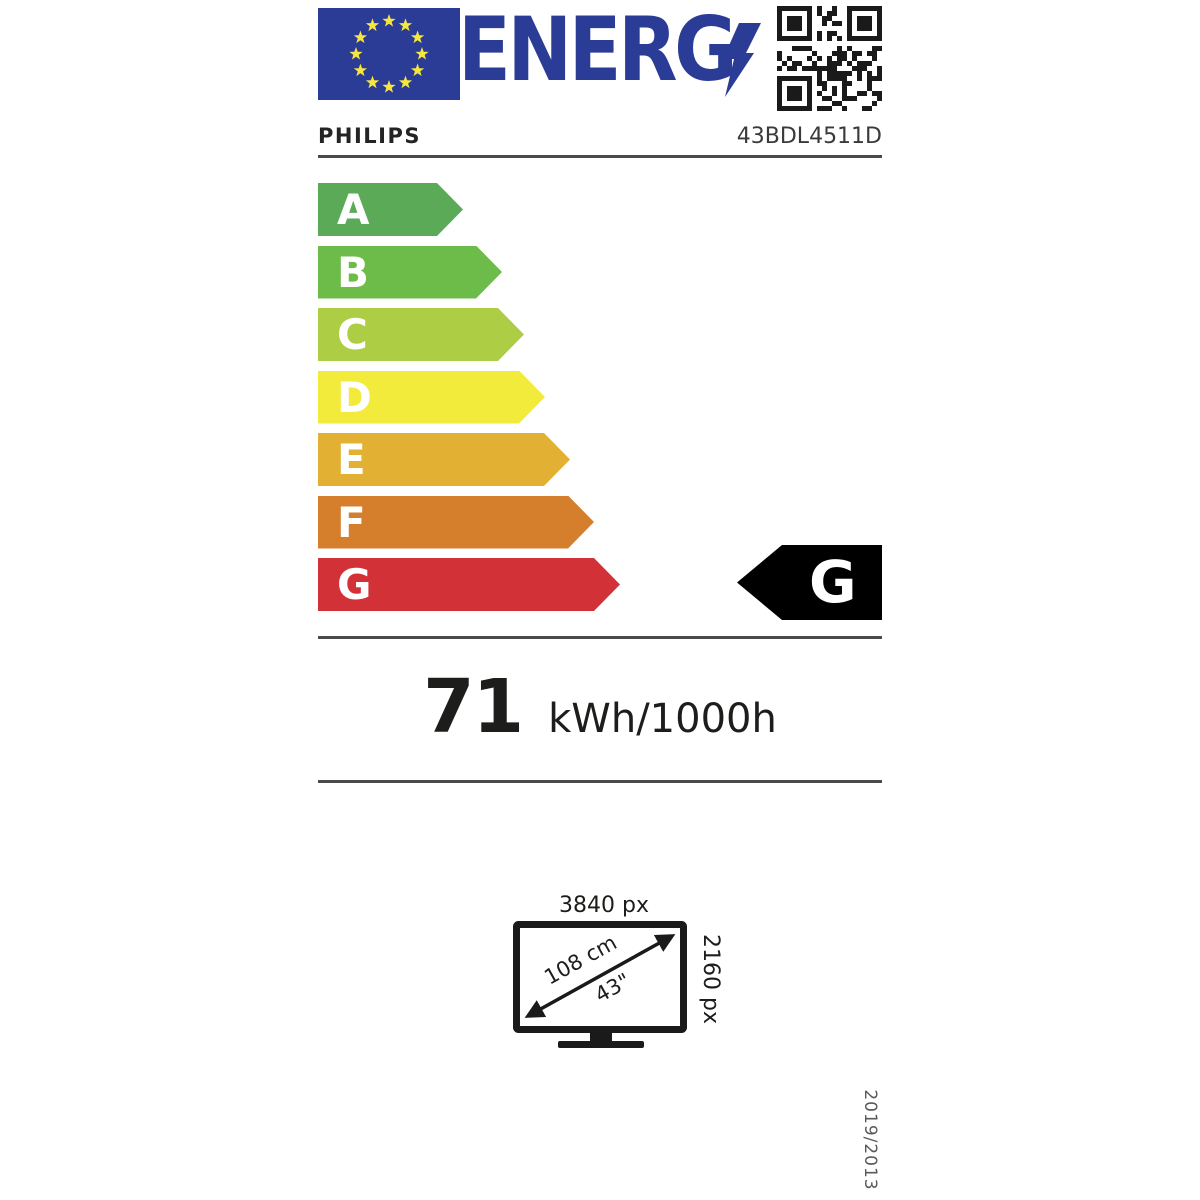  I want to click on diagonal-arrow, so click(600, 976).